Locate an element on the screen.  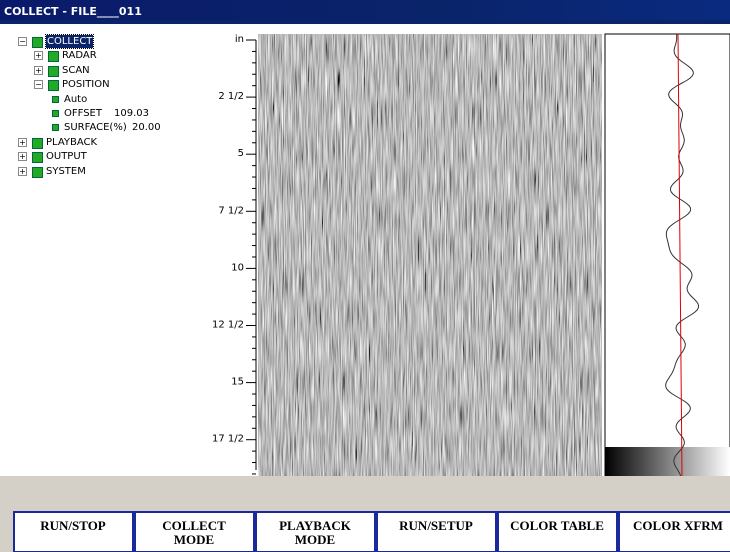
tree-label: PLAYBACK is located at coordinates (72, 142).